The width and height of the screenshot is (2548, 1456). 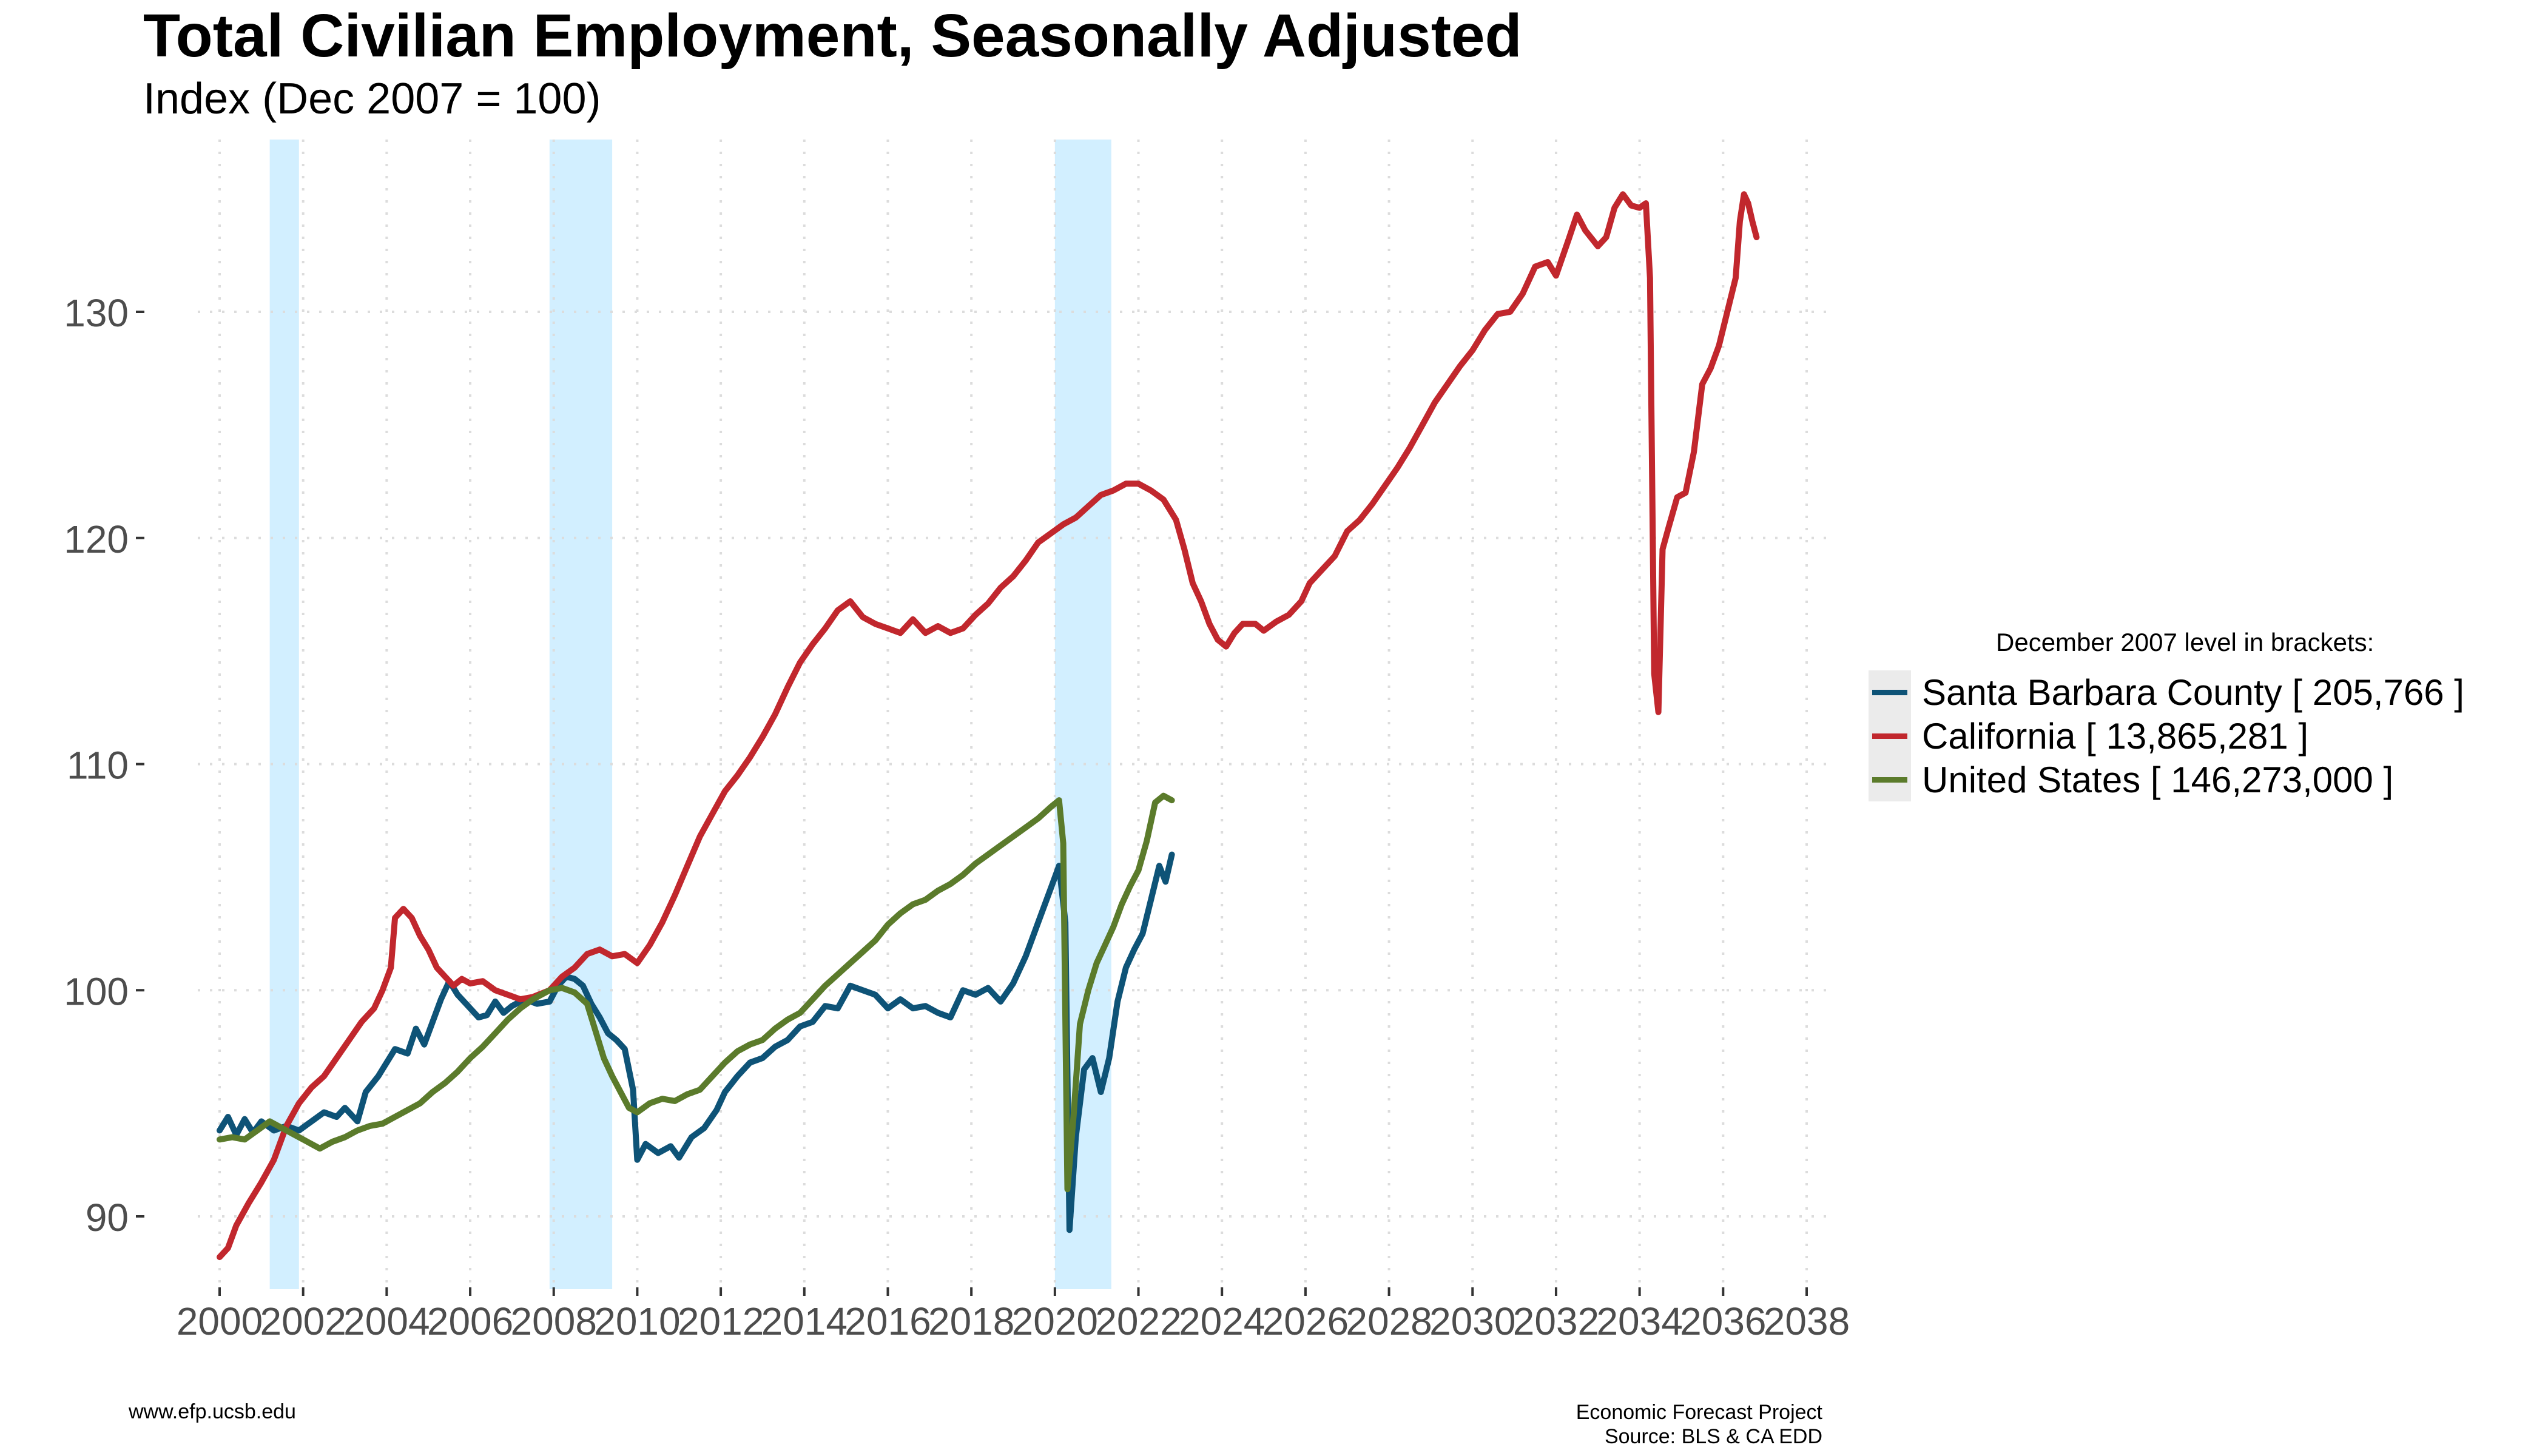 I want to click on x-tick-label-2008: 2008, so click(x=554, y=1321).